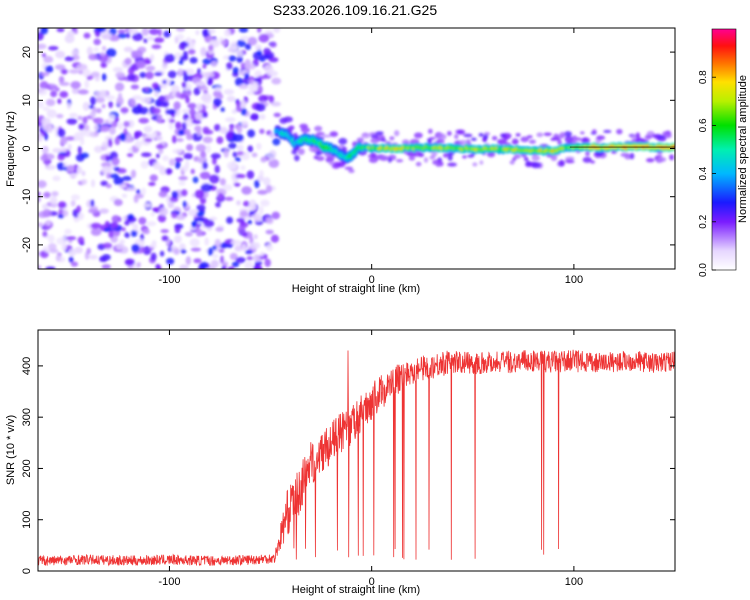  What do you see at coordinates (574, 582) in the screenshot?
I see `x-tick-label: 100` at bounding box center [574, 582].